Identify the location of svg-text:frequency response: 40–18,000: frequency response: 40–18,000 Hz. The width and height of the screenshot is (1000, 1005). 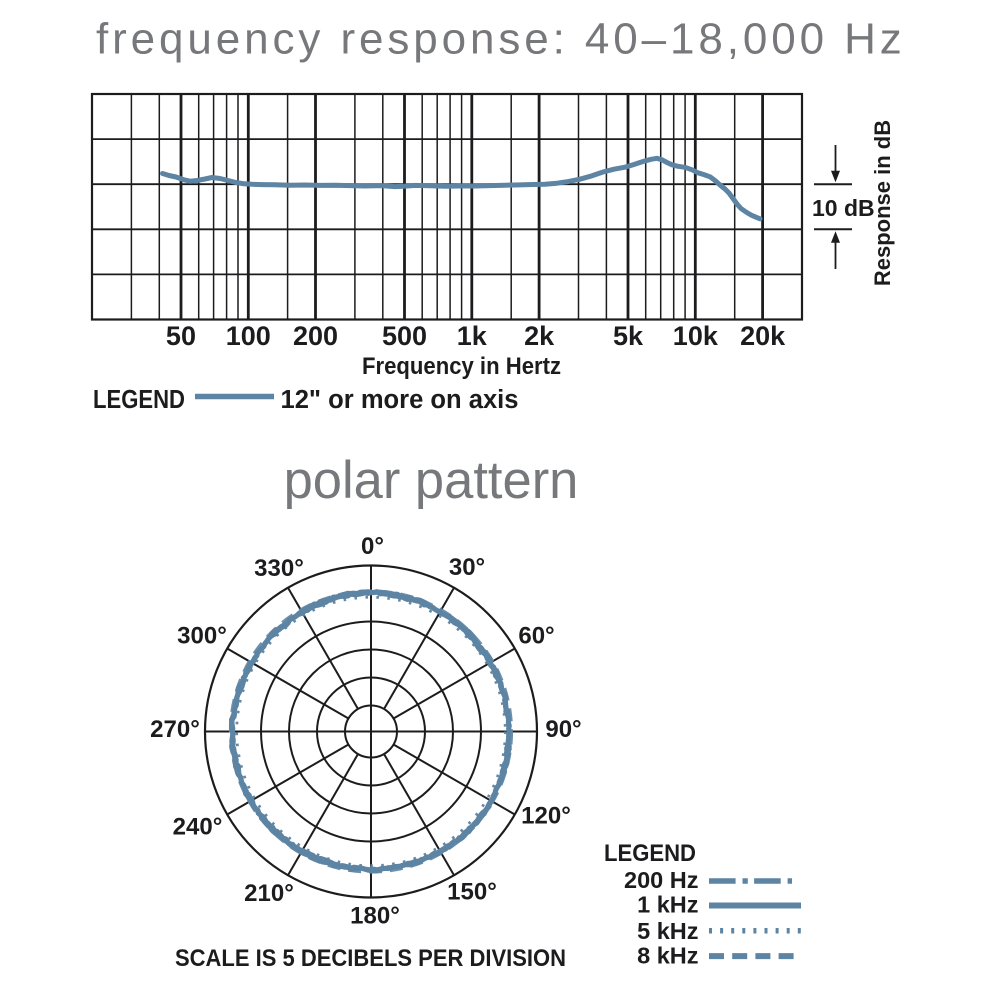
(501, 39).